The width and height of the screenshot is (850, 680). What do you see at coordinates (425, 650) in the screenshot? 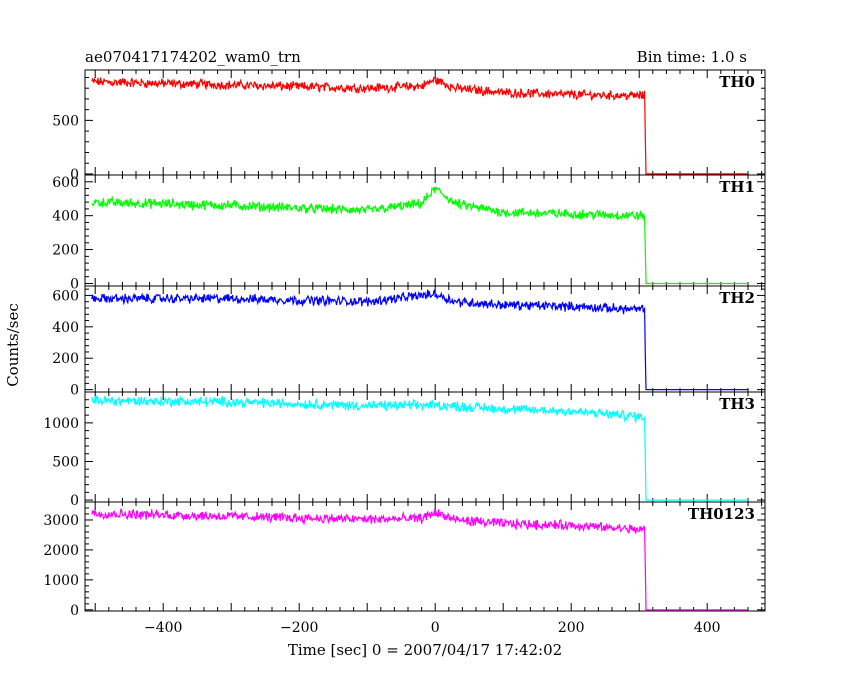
I see `x-axis-label: Time [sec] 0 = 2007/04/17 17:42:02` at bounding box center [425, 650].